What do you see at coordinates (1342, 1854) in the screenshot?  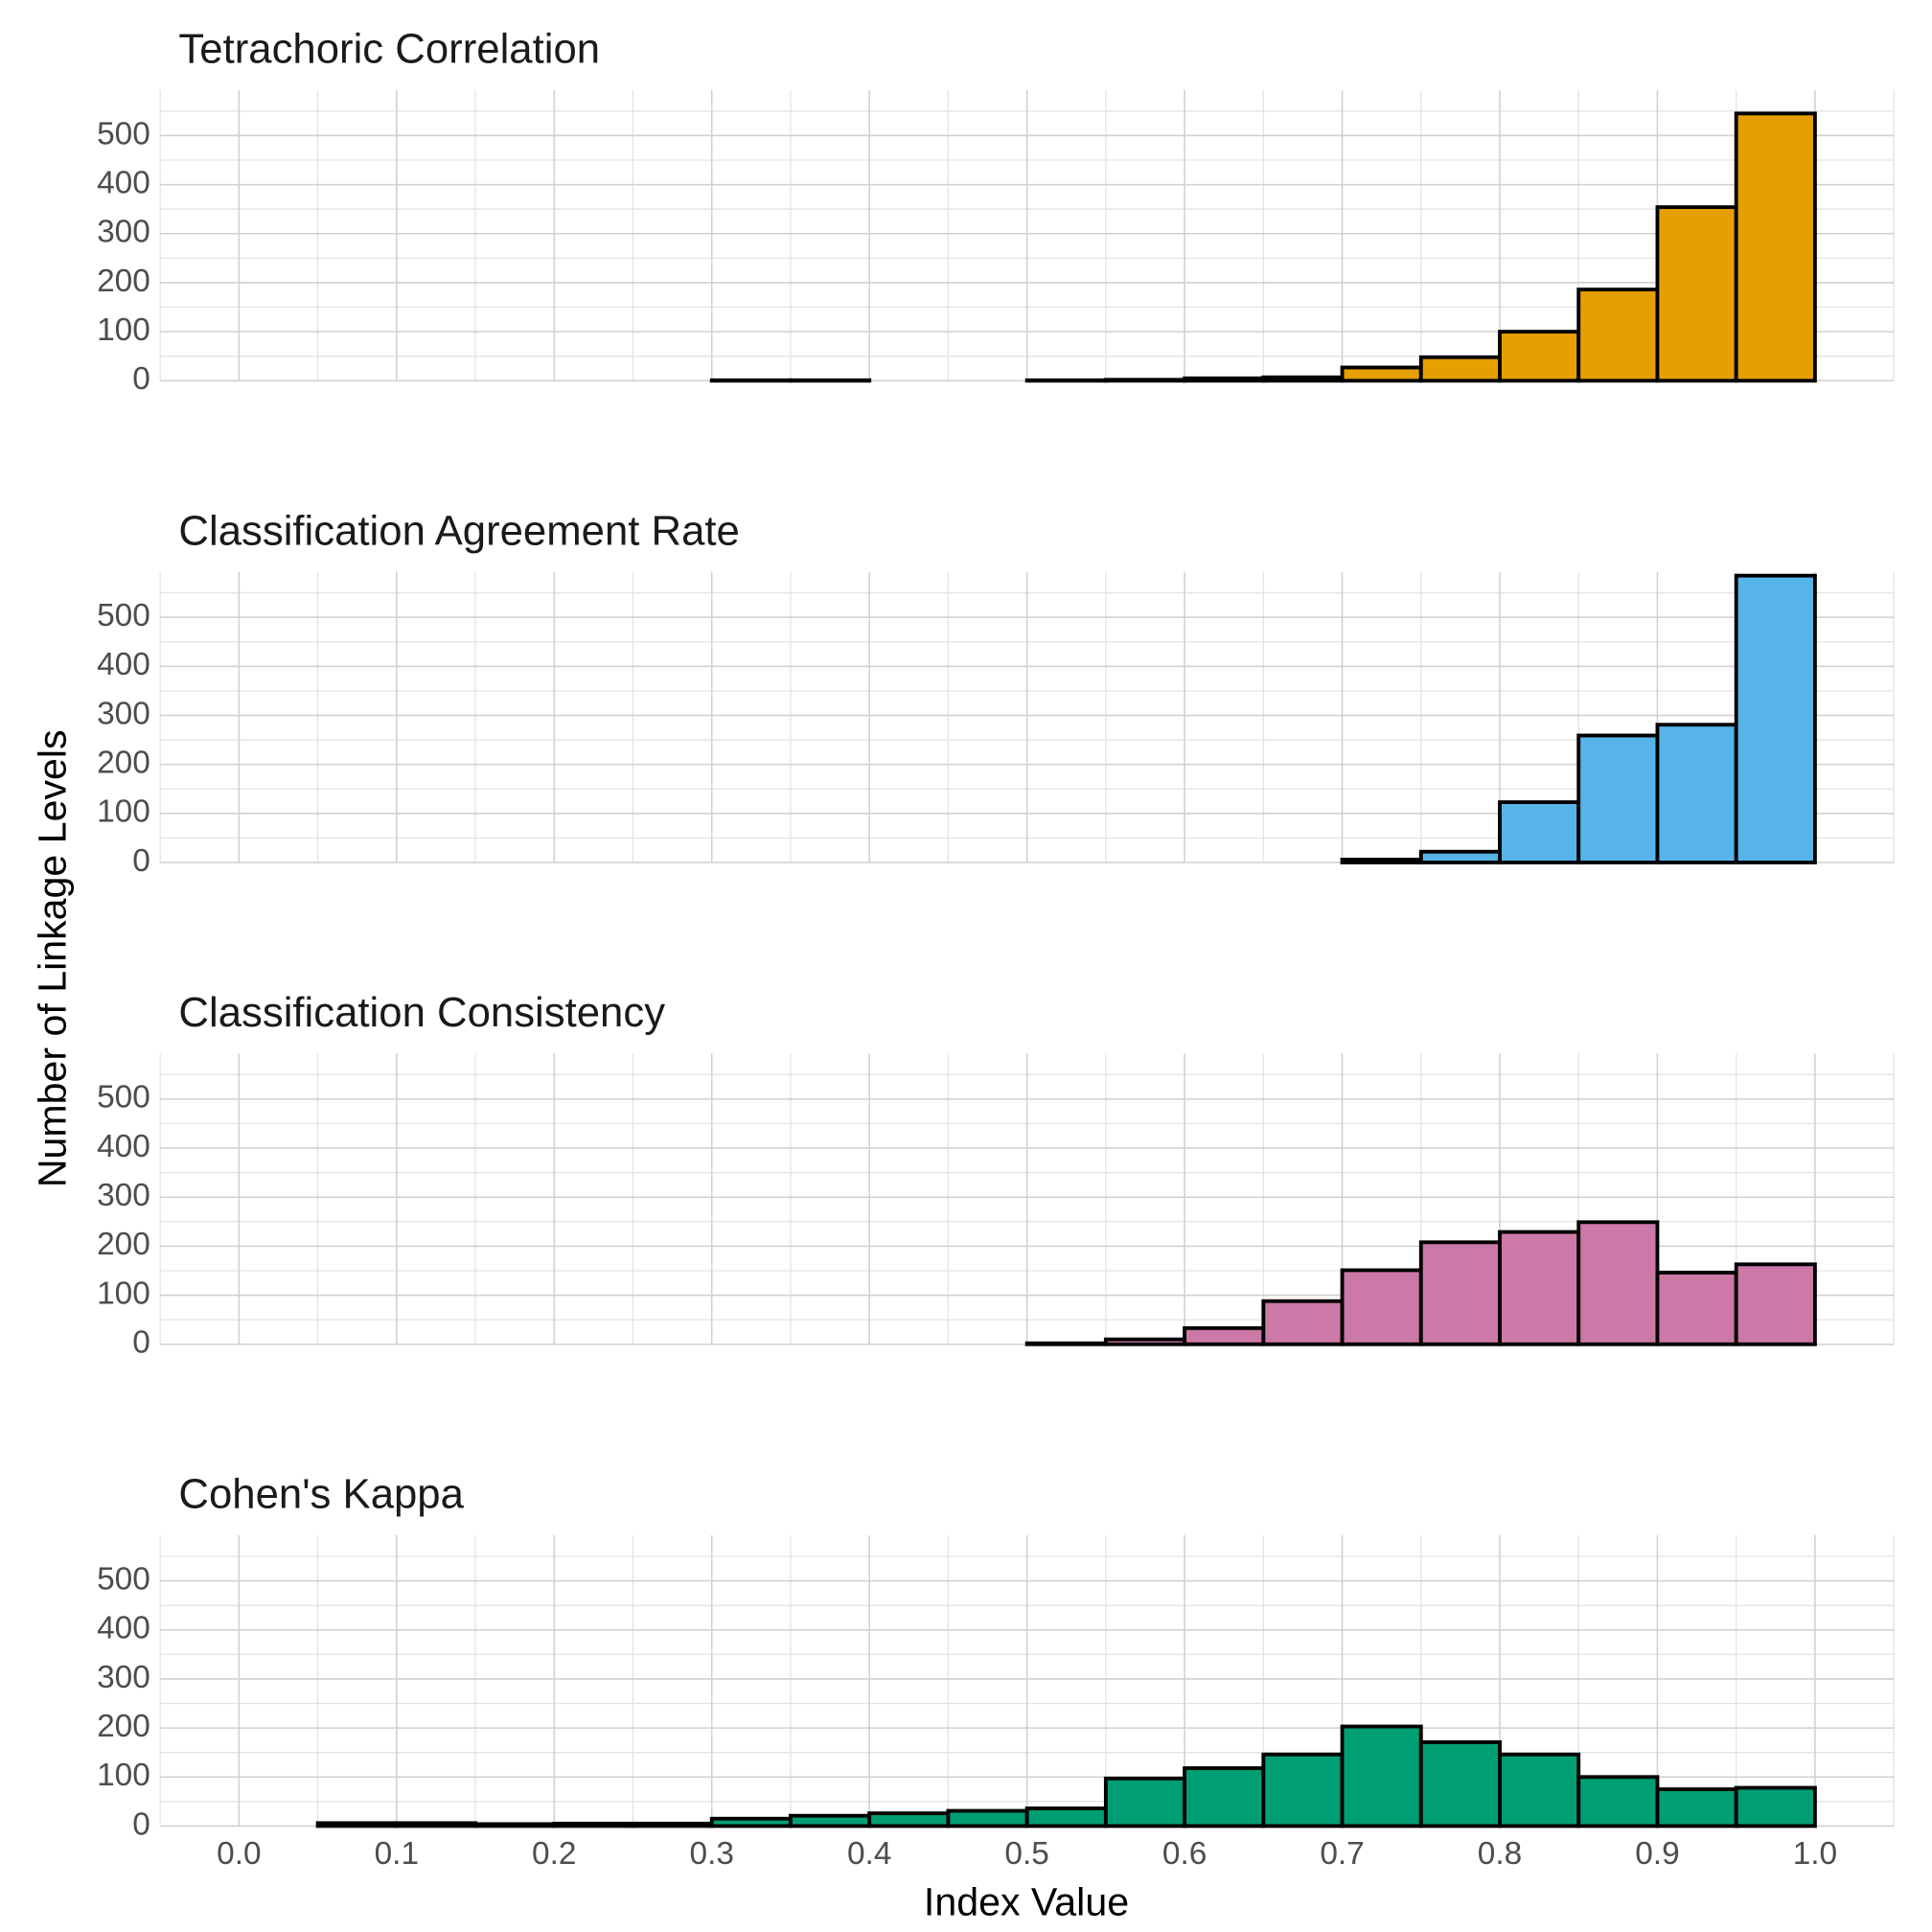 I see `x-tick-label: 0.7` at bounding box center [1342, 1854].